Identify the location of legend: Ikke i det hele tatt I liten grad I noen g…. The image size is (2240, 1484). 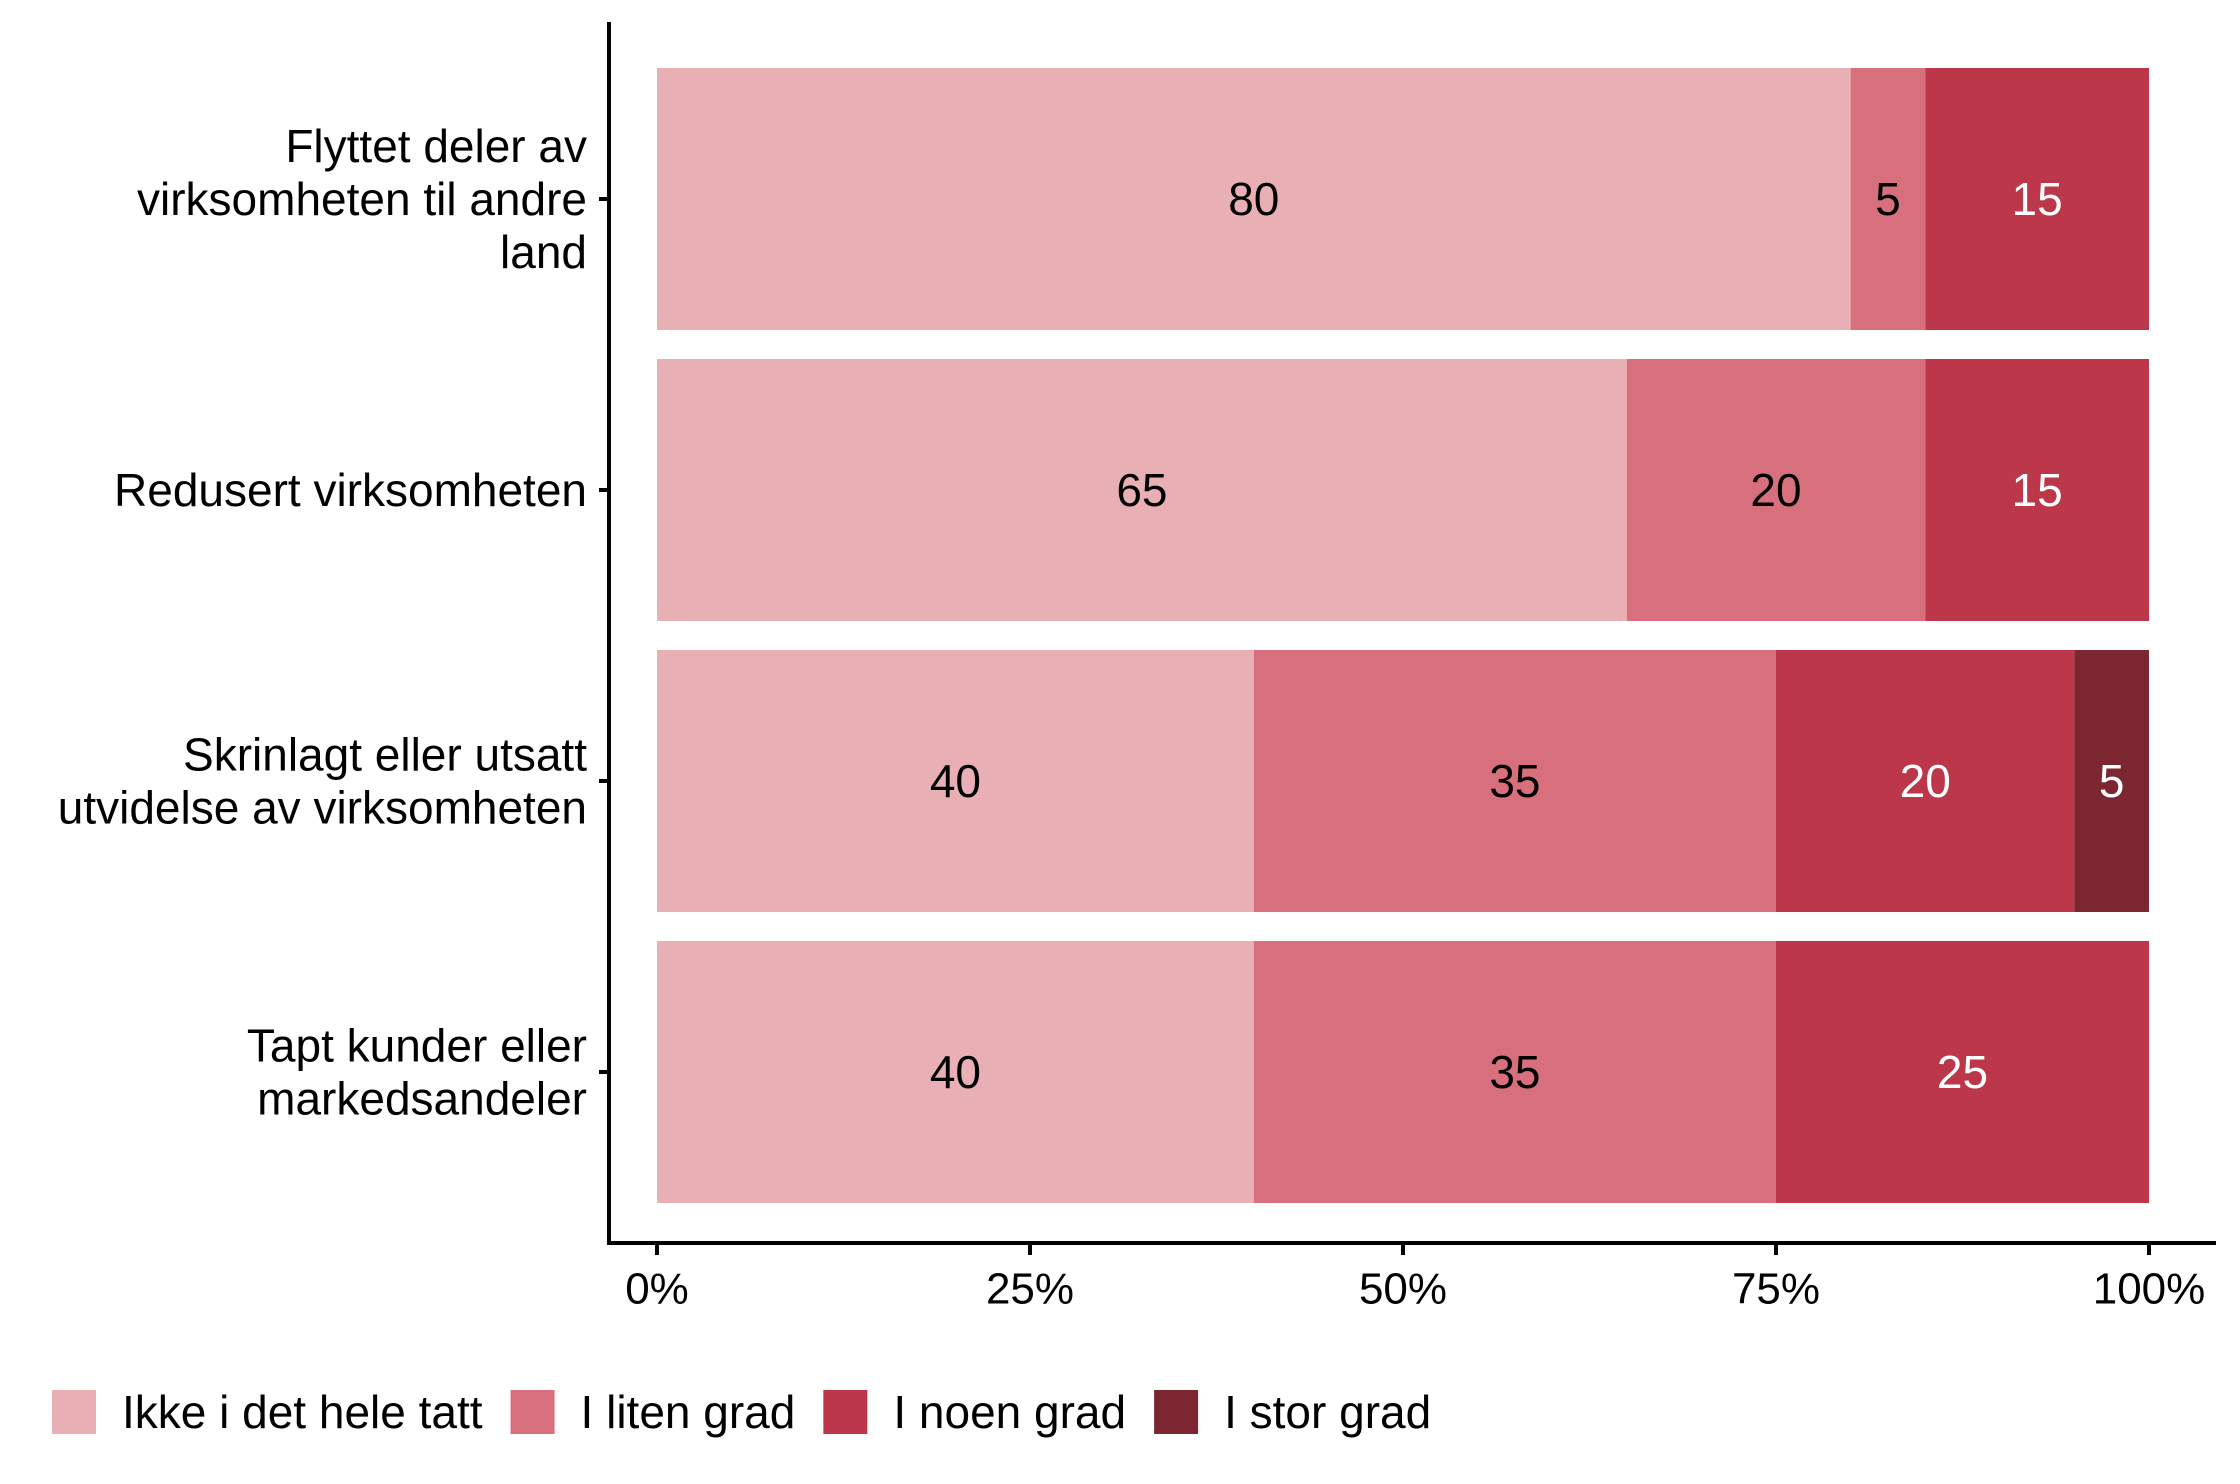
(741, 1412).